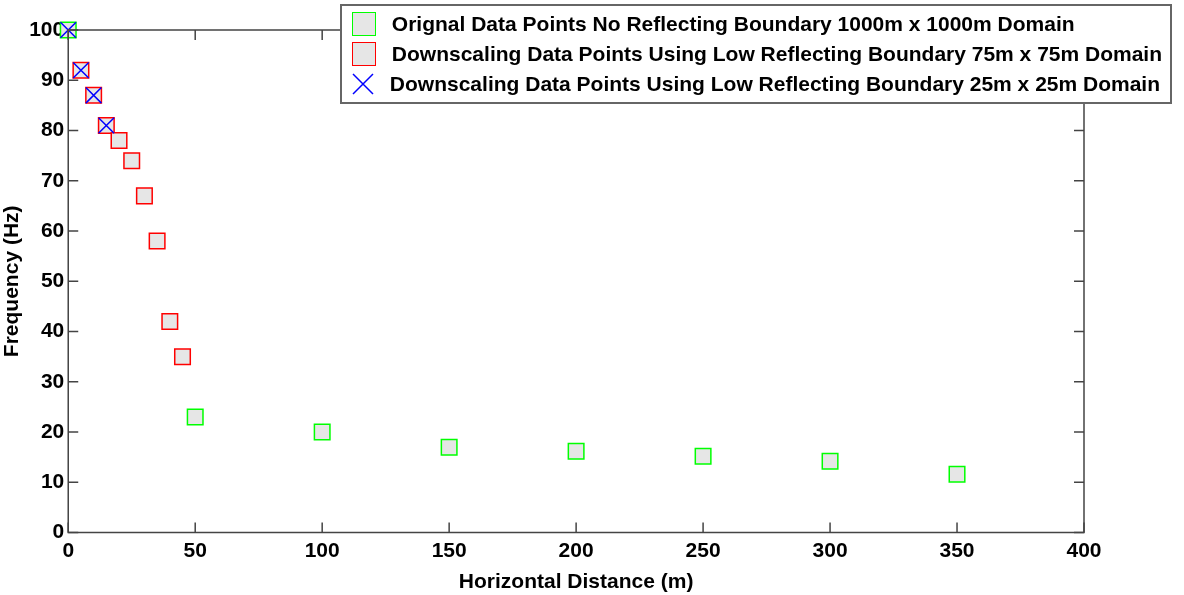  What do you see at coordinates (957, 549) in the screenshot?
I see `x-tick-label: 350` at bounding box center [957, 549].